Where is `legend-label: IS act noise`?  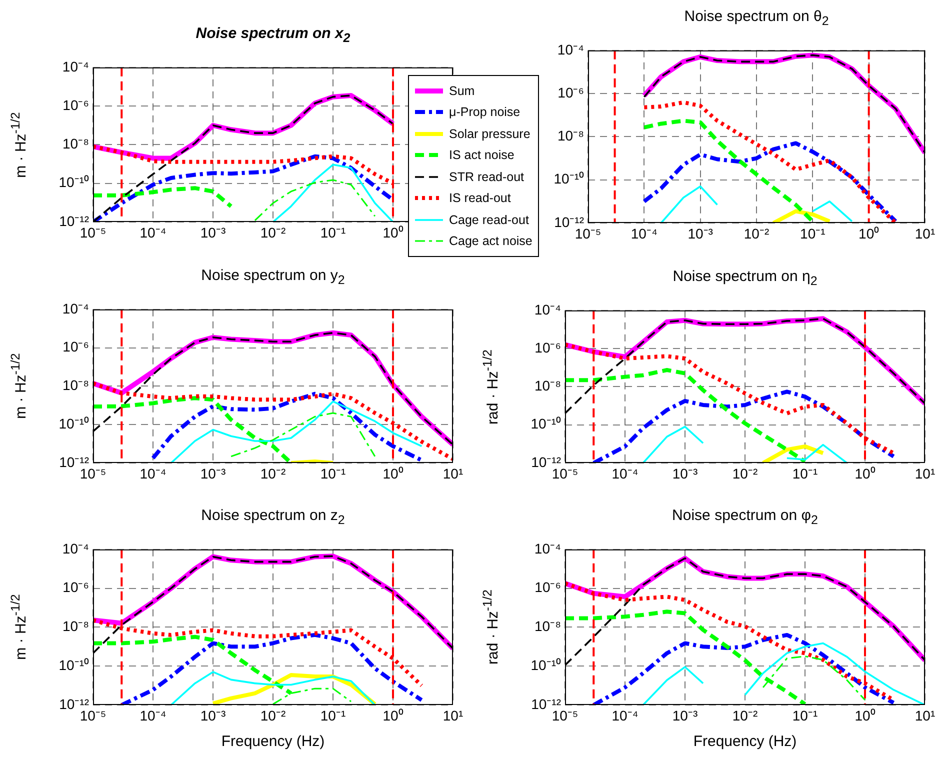 legend-label: IS act noise is located at coordinates (481, 155).